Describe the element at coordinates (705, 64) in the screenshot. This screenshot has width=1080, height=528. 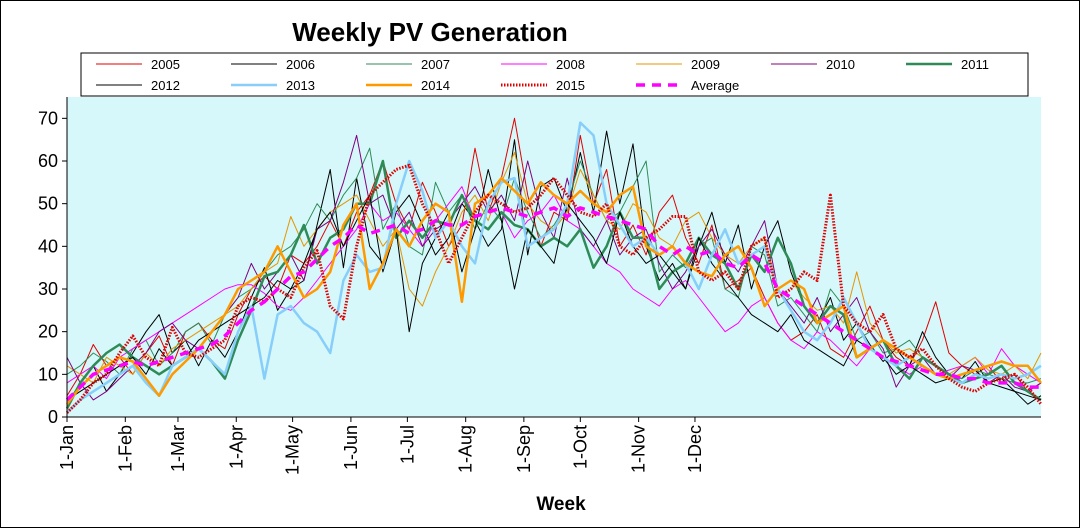
I see `legend-label-2009: 2009` at that location.